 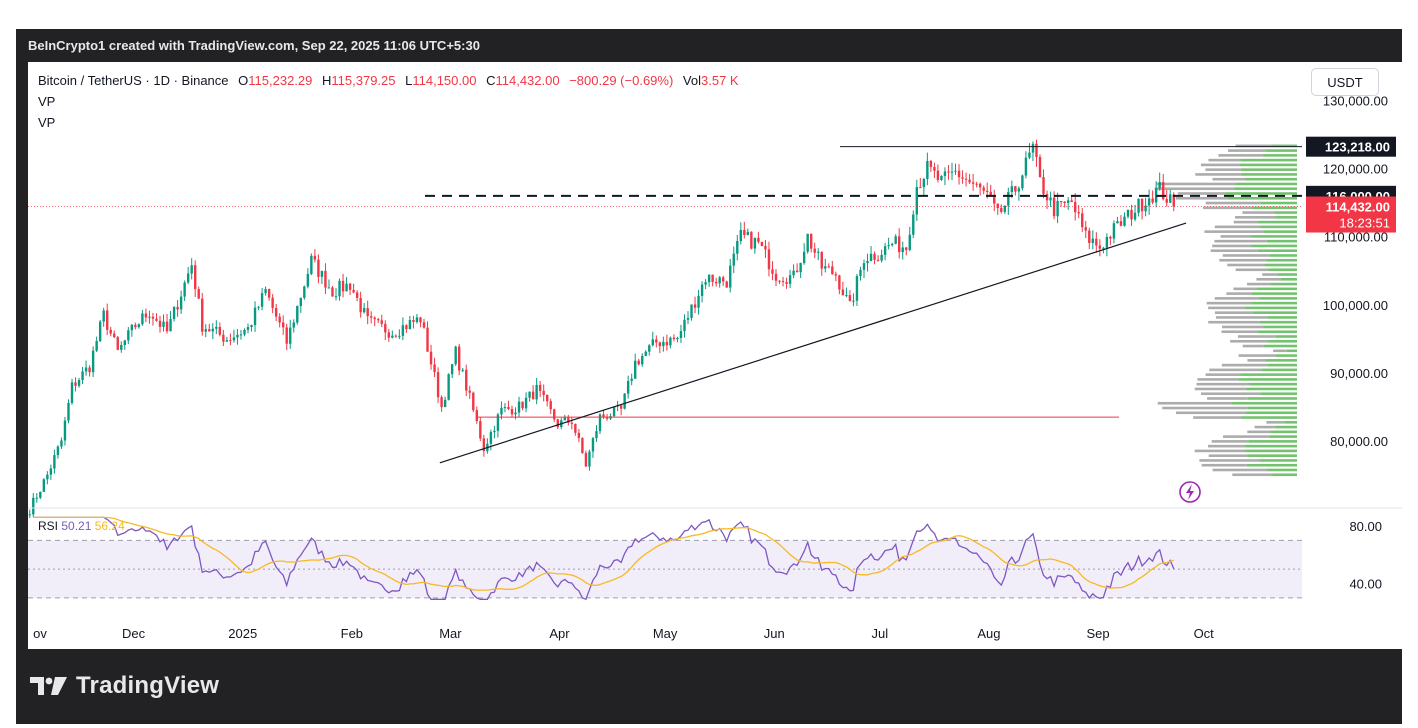 I want to click on volume-label: Vol, so click(x=691, y=80).